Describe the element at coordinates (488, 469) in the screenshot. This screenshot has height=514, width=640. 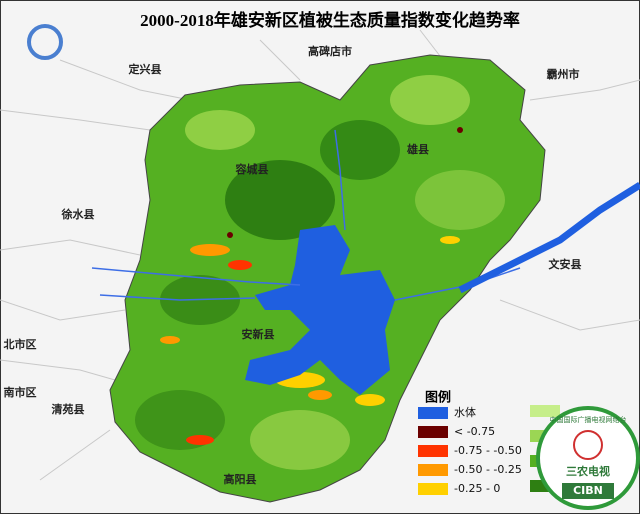
I see `legend-label: -0.50 - -0.25` at that location.